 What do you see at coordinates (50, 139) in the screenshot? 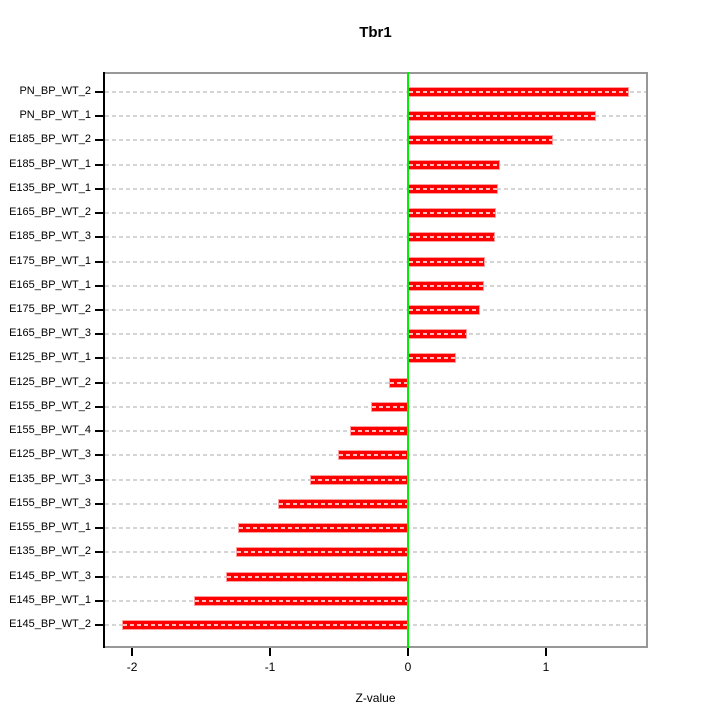
I see `y-axis-label: E185_BP_WT_2` at bounding box center [50, 139].